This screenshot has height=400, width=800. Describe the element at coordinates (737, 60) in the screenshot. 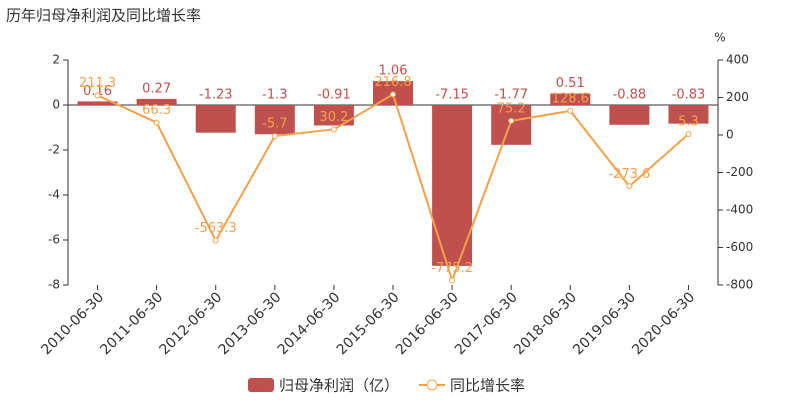

I see `y2-tick-label: 400` at that location.